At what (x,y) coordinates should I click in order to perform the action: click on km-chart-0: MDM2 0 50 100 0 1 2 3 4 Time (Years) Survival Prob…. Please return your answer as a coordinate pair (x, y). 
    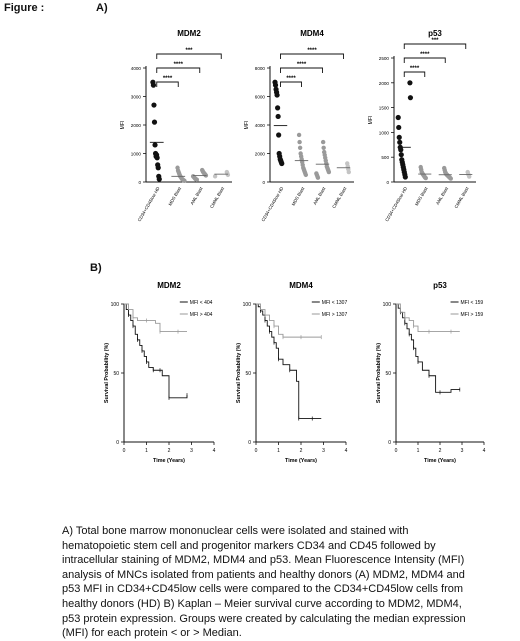
    Looking at the image, I should click on (160, 372).